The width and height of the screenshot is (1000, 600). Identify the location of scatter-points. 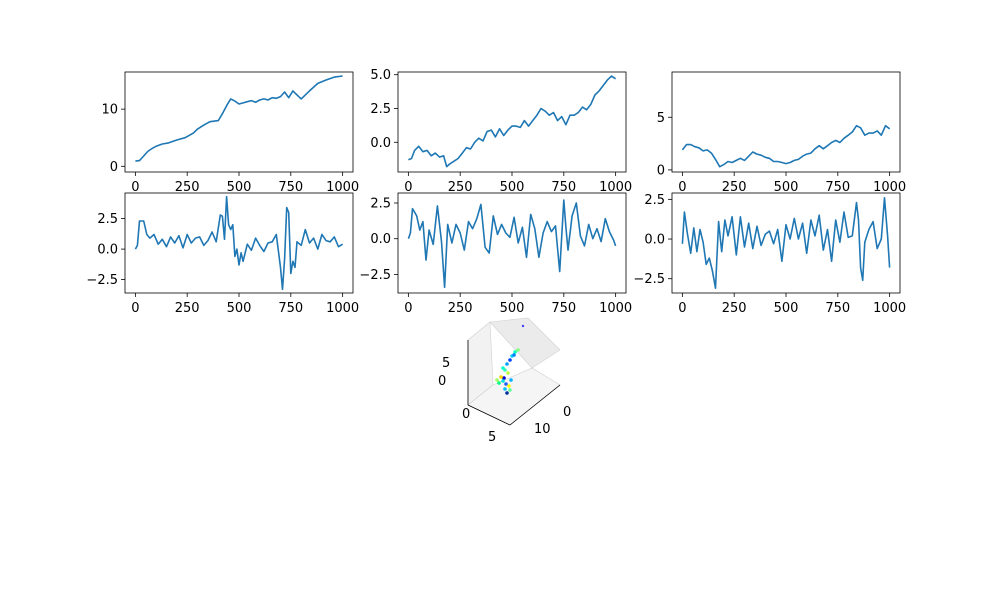
(510, 359).